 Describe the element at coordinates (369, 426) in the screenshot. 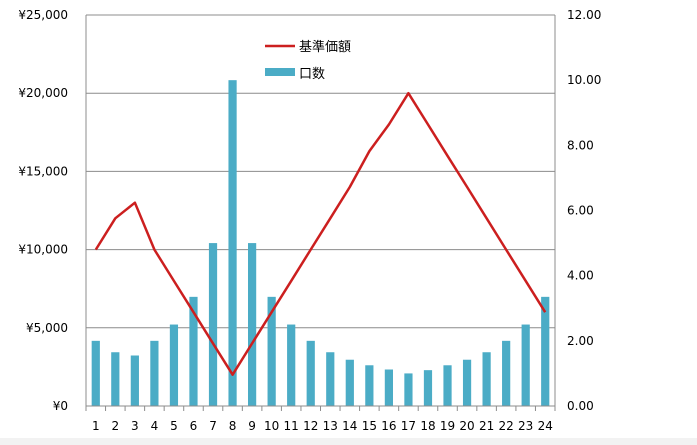

I see `x-tick-label: 15` at that location.